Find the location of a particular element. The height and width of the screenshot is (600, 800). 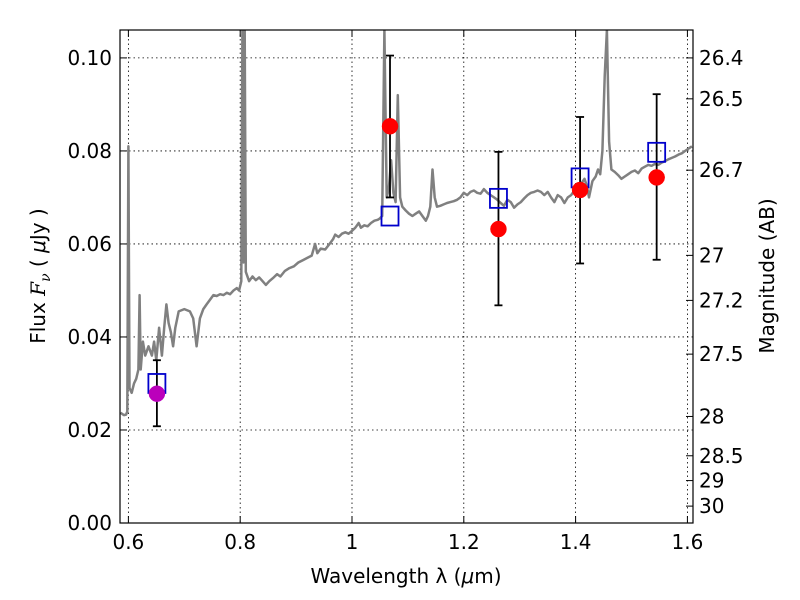

y-tick-label: 0.04 is located at coordinates (89, 337).